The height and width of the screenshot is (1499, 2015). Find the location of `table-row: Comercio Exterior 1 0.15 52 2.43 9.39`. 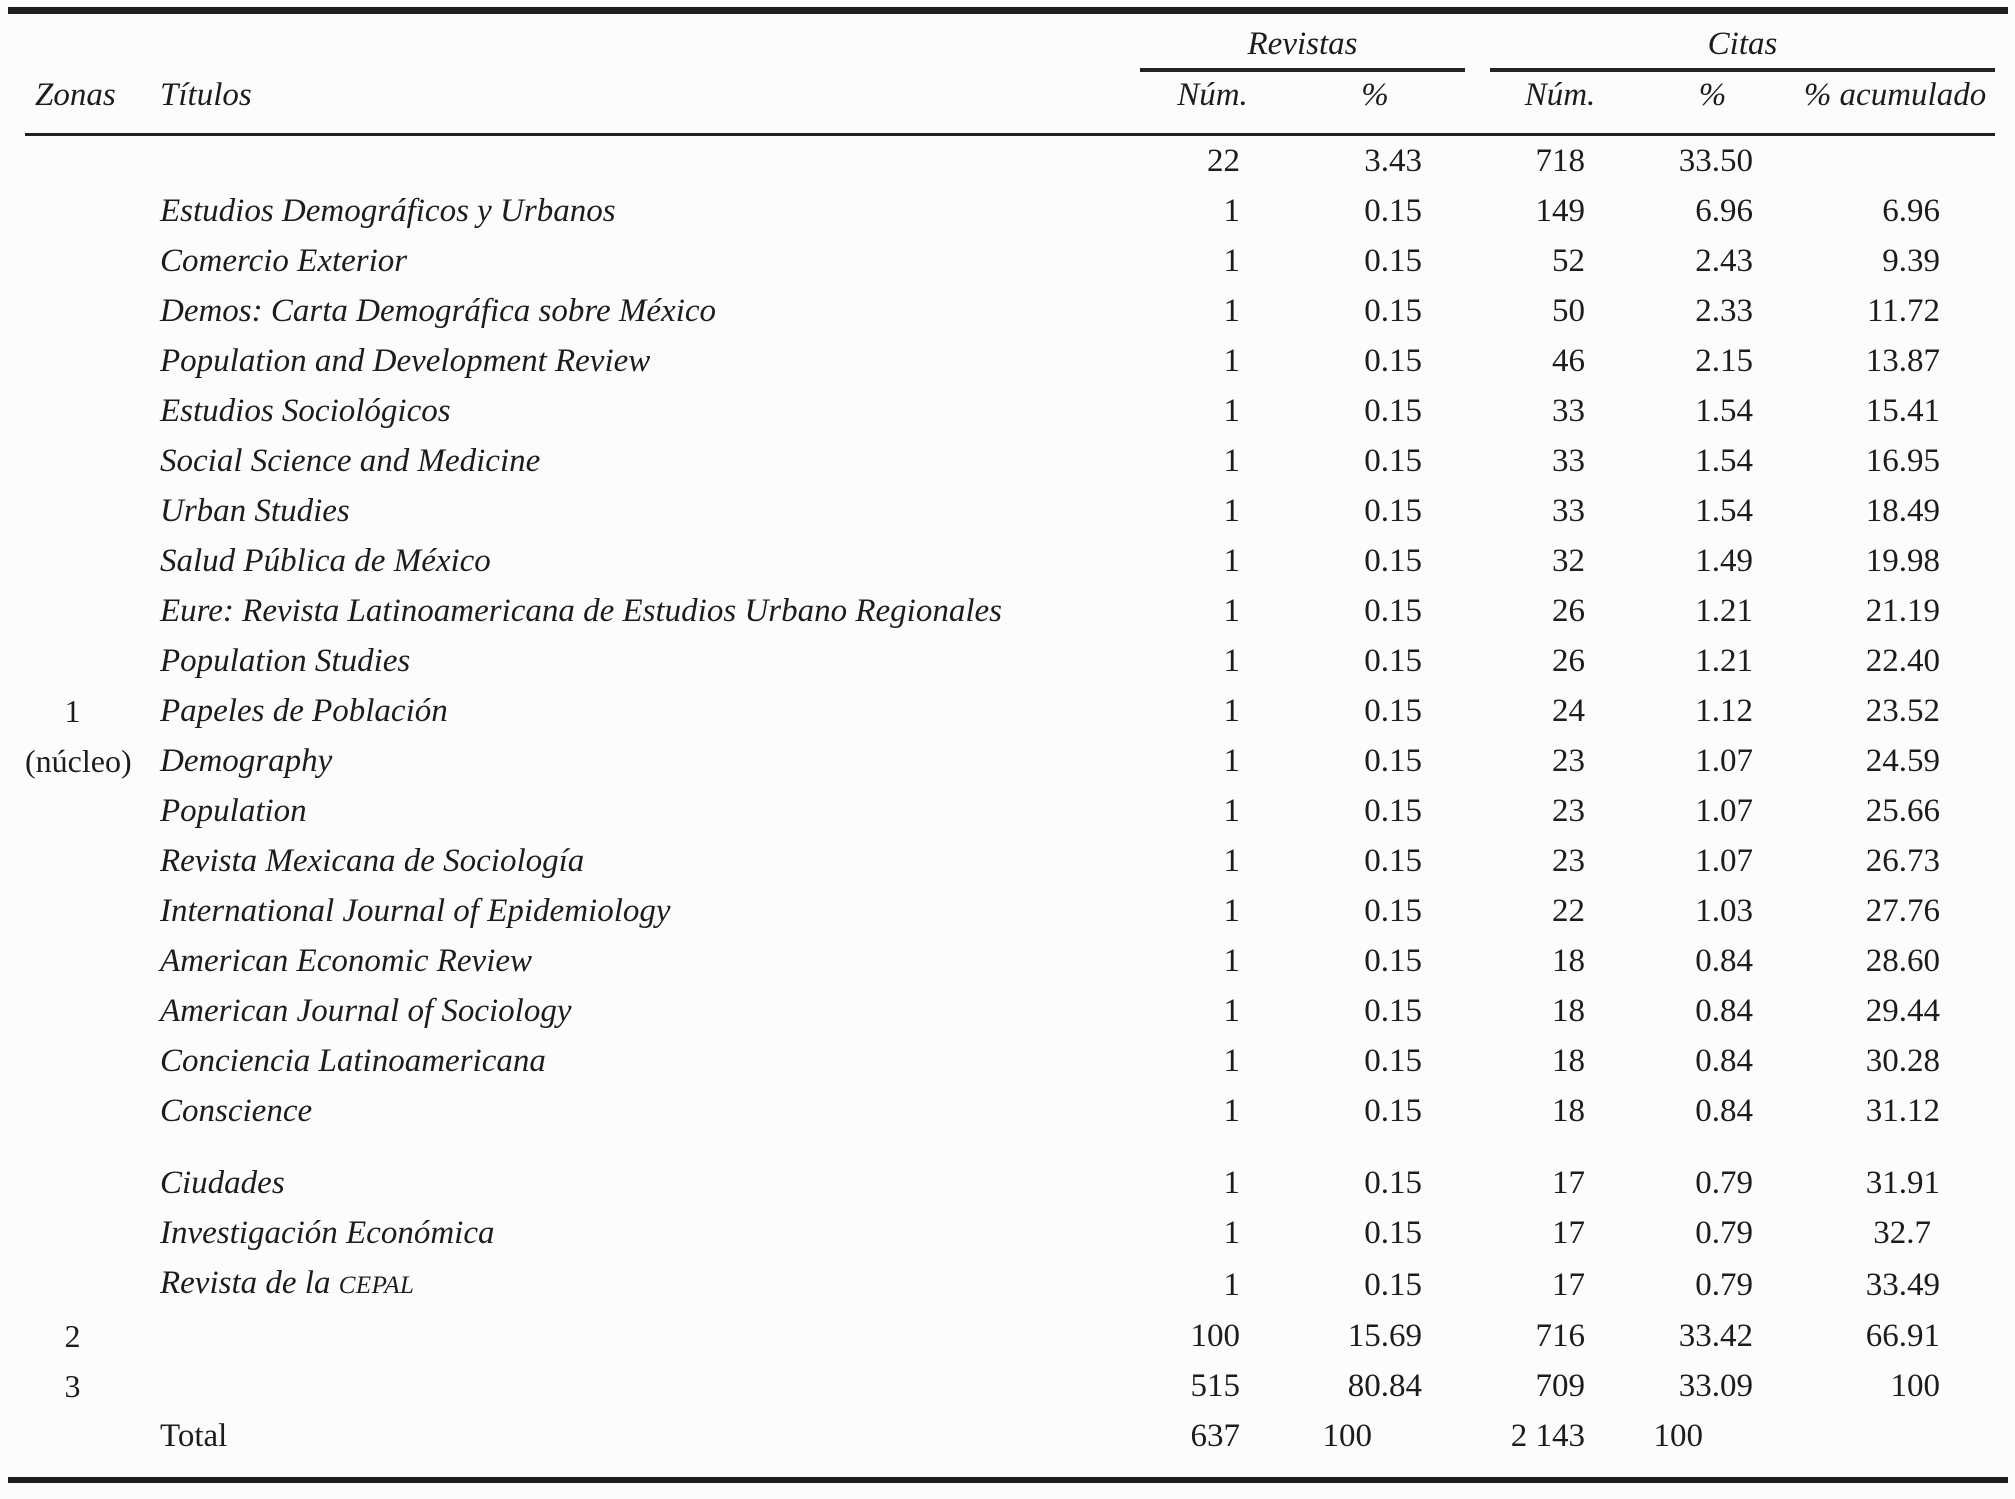

table-row: Comercio Exterior 1 0.15 52 2.43 9.39 is located at coordinates (1010, 261).